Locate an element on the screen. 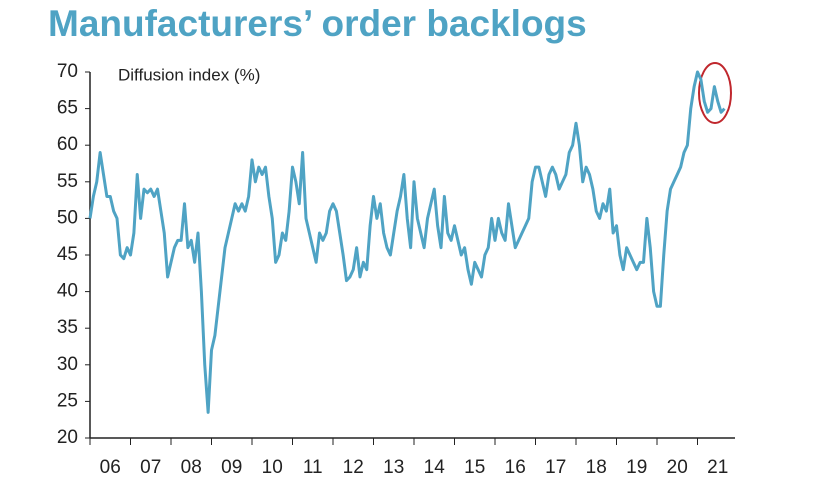 This screenshot has height=497, width=828. y-tick-label: 50 is located at coordinates (67, 217).